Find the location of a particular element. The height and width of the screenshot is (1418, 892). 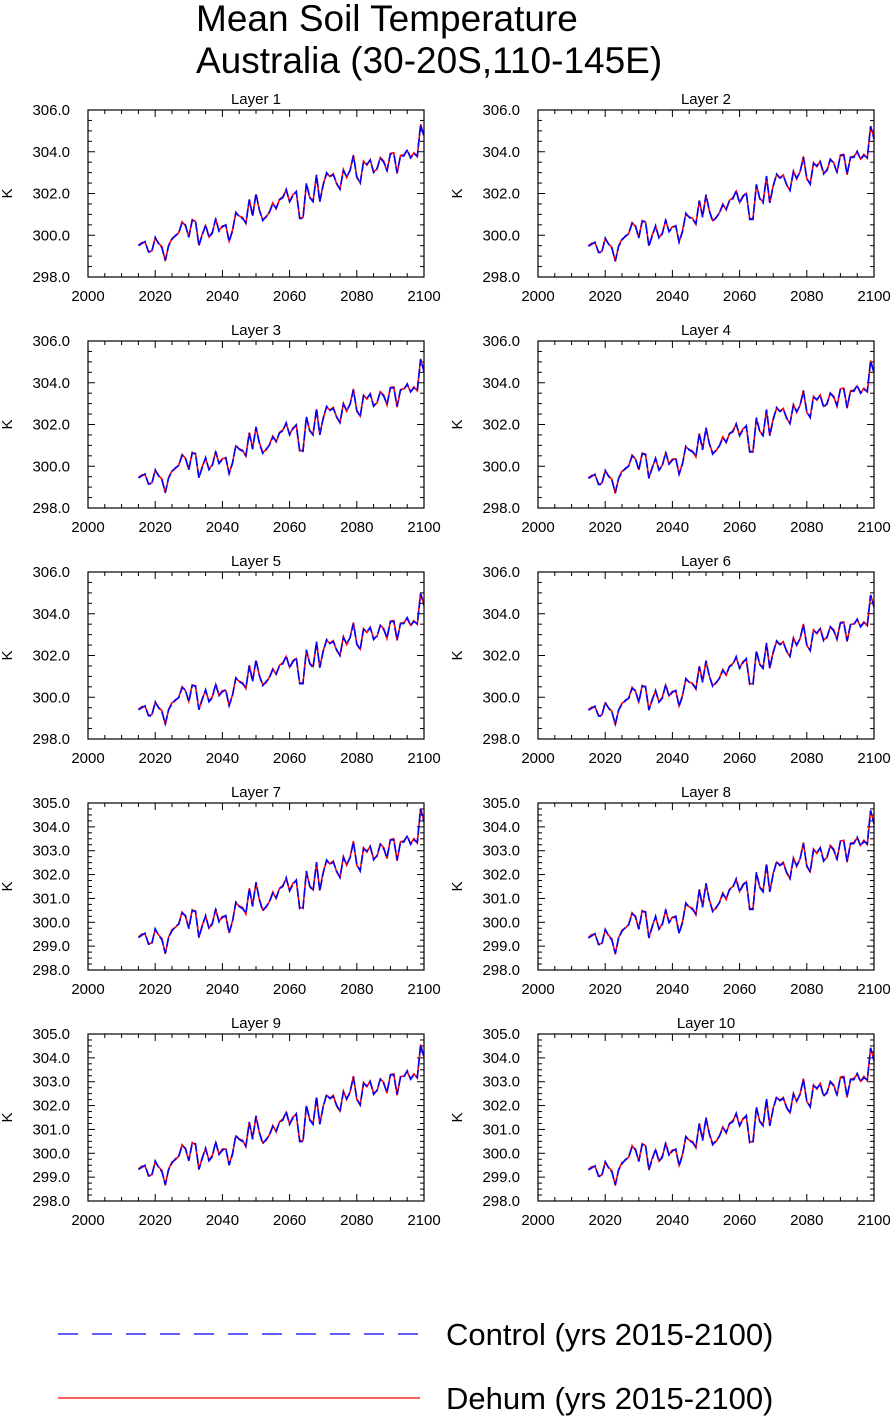

panel-title: Layer 7 is located at coordinates (256, 792).